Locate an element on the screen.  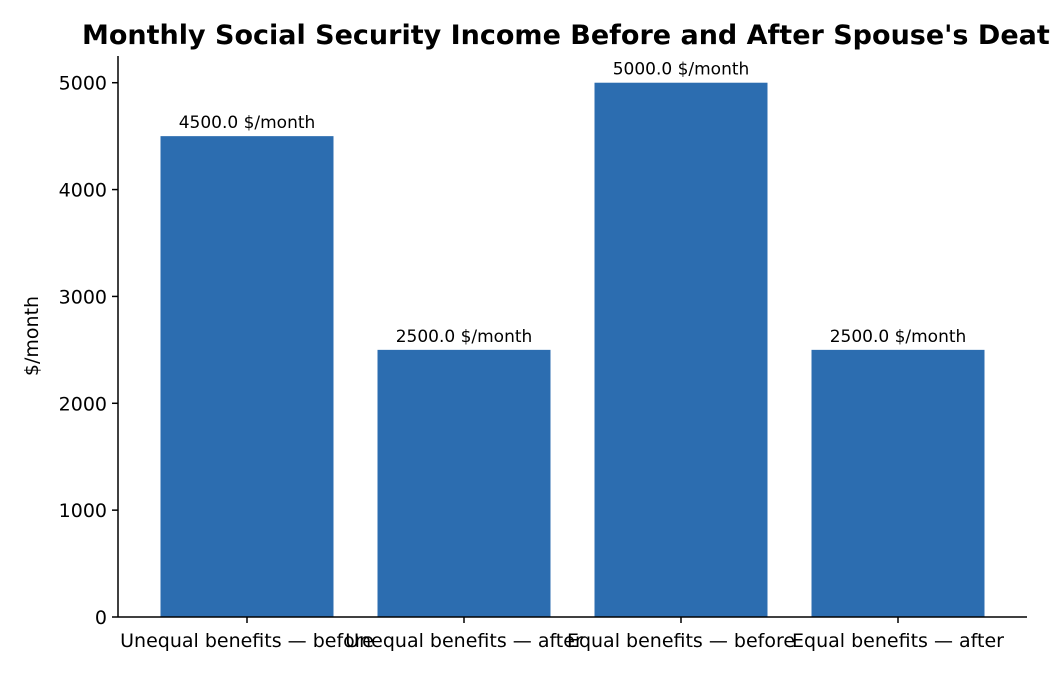
x-tick-label-2: Unequal benefits — after is located at coordinates (464, 641).